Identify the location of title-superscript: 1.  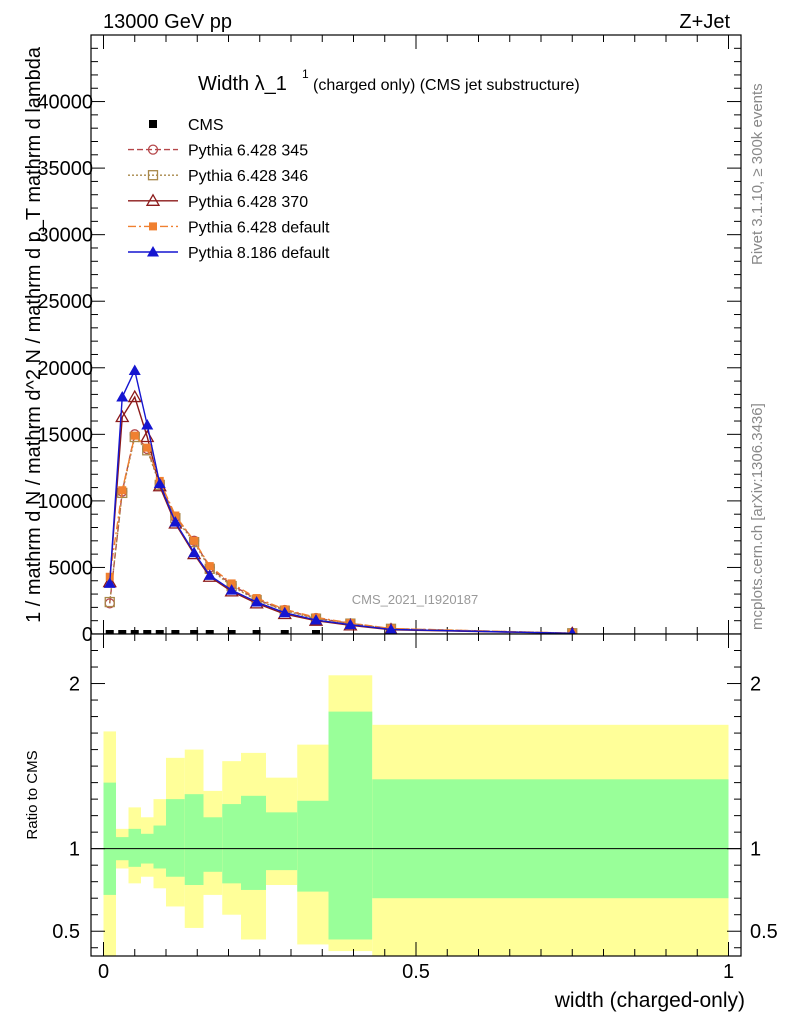
(305, 74).